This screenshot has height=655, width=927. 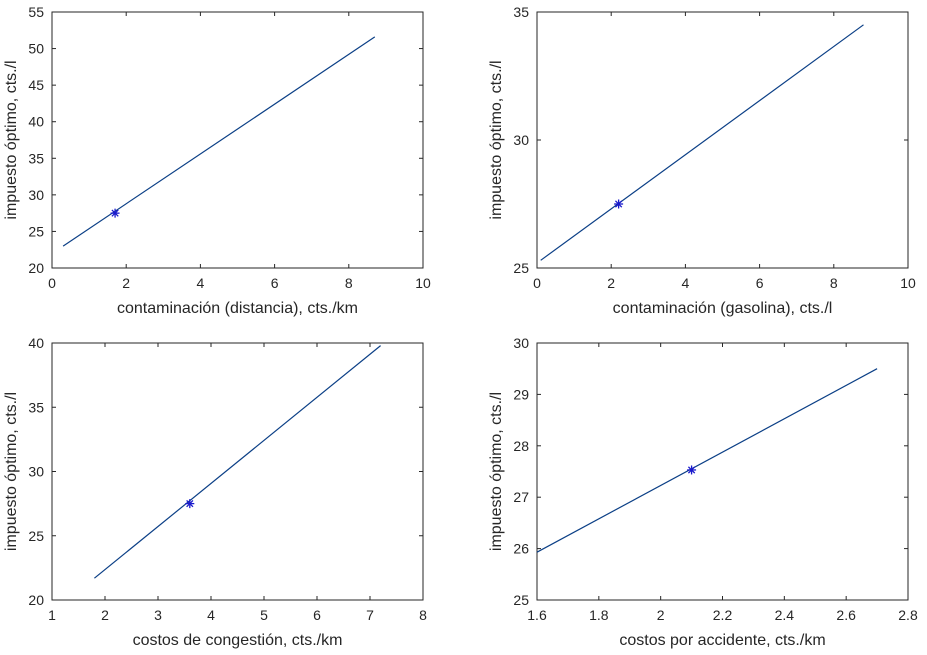 I want to click on x-tick-label: 1, so click(x=52, y=615).